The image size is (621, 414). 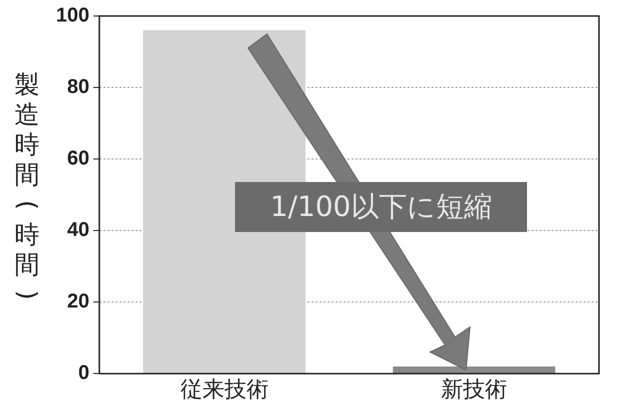 What do you see at coordinates (78, 87) in the screenshot?
I see `y-tick-label: 80` at bounding box center [78, 87].